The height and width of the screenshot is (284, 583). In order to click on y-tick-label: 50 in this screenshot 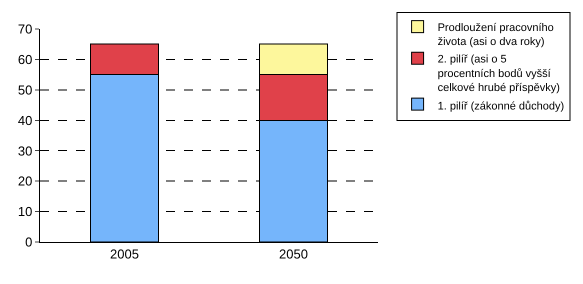, I will do `click(25, 90)`.